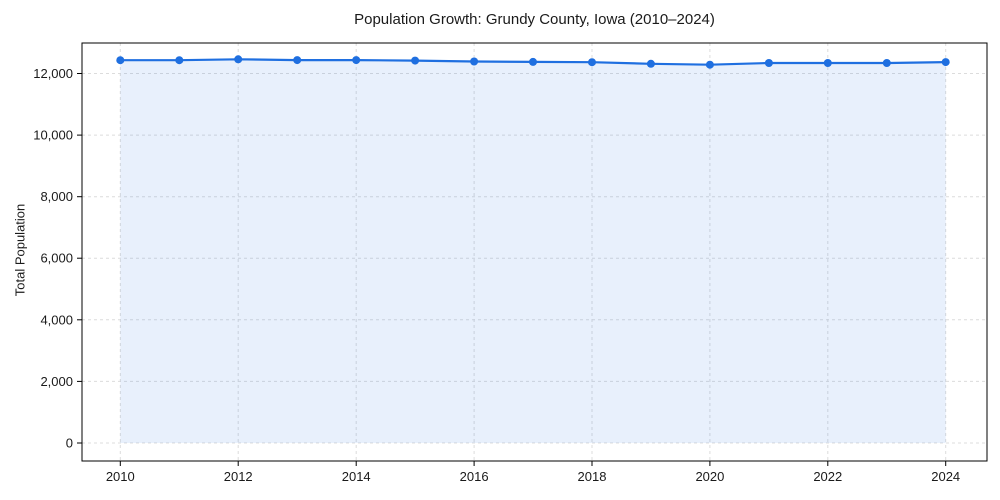 This screenshot has width=1000, height=500. I want to click on y-tick-label: 6,000, so click(56, 258).